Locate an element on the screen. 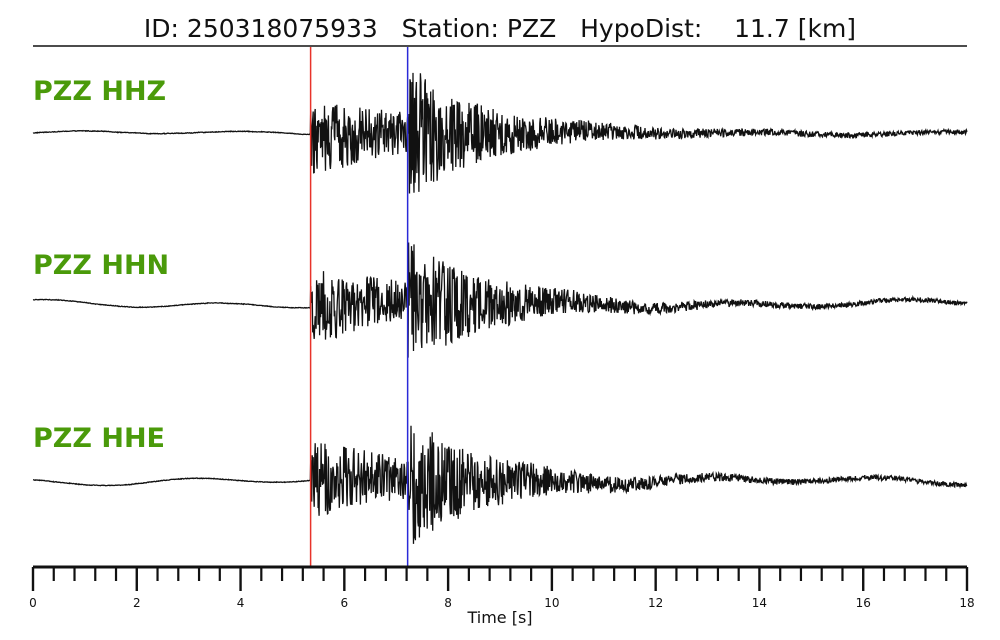 The width and height of the screenshot is (1000, 640). x-tick-label: 12 is located at coordinates (655, 603).